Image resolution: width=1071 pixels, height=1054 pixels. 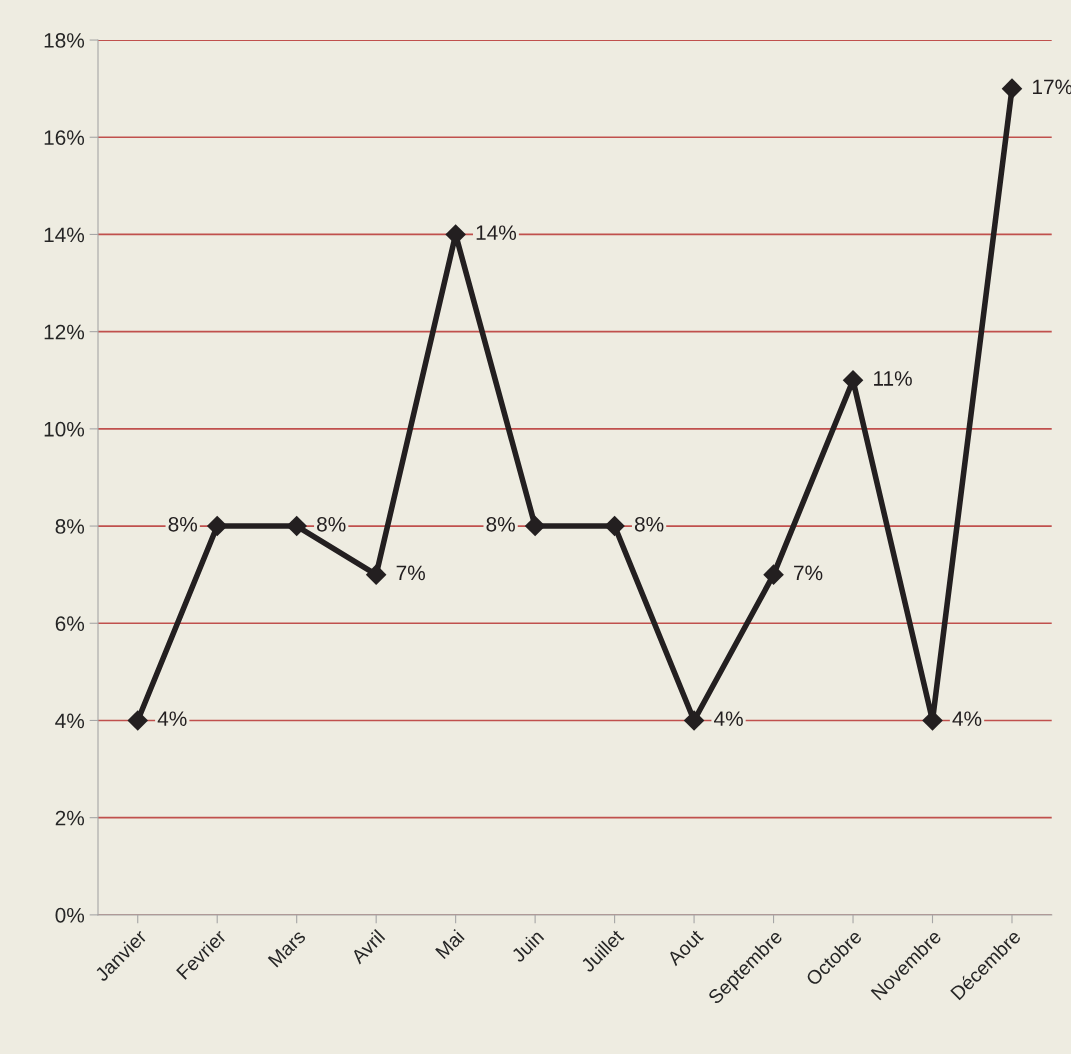 I want to click on y-tick-label: 16%, so click(x=64, y=138).